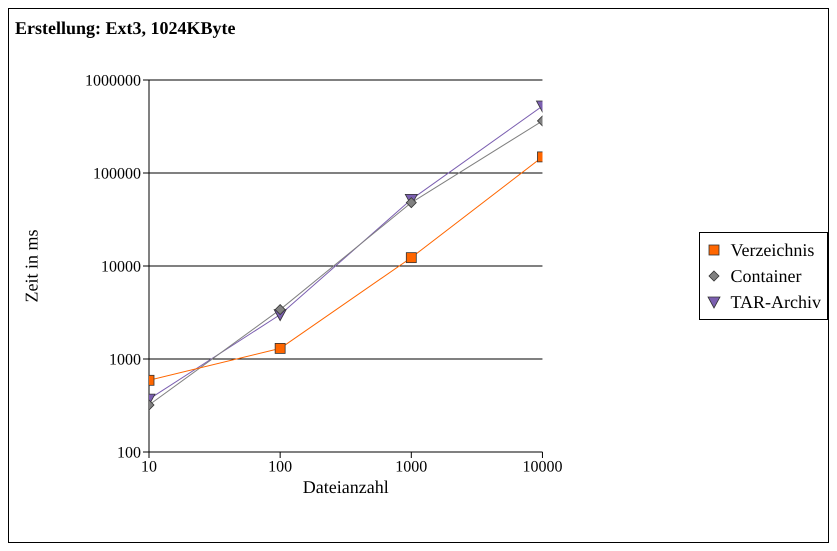 This screenshot has width=837, height=551. What do you see at coordinates (125, 28) in the screenshot?
I see `chart-title: Erstellung: Ext3, 1024KByte` at bounding box center [125, 28].